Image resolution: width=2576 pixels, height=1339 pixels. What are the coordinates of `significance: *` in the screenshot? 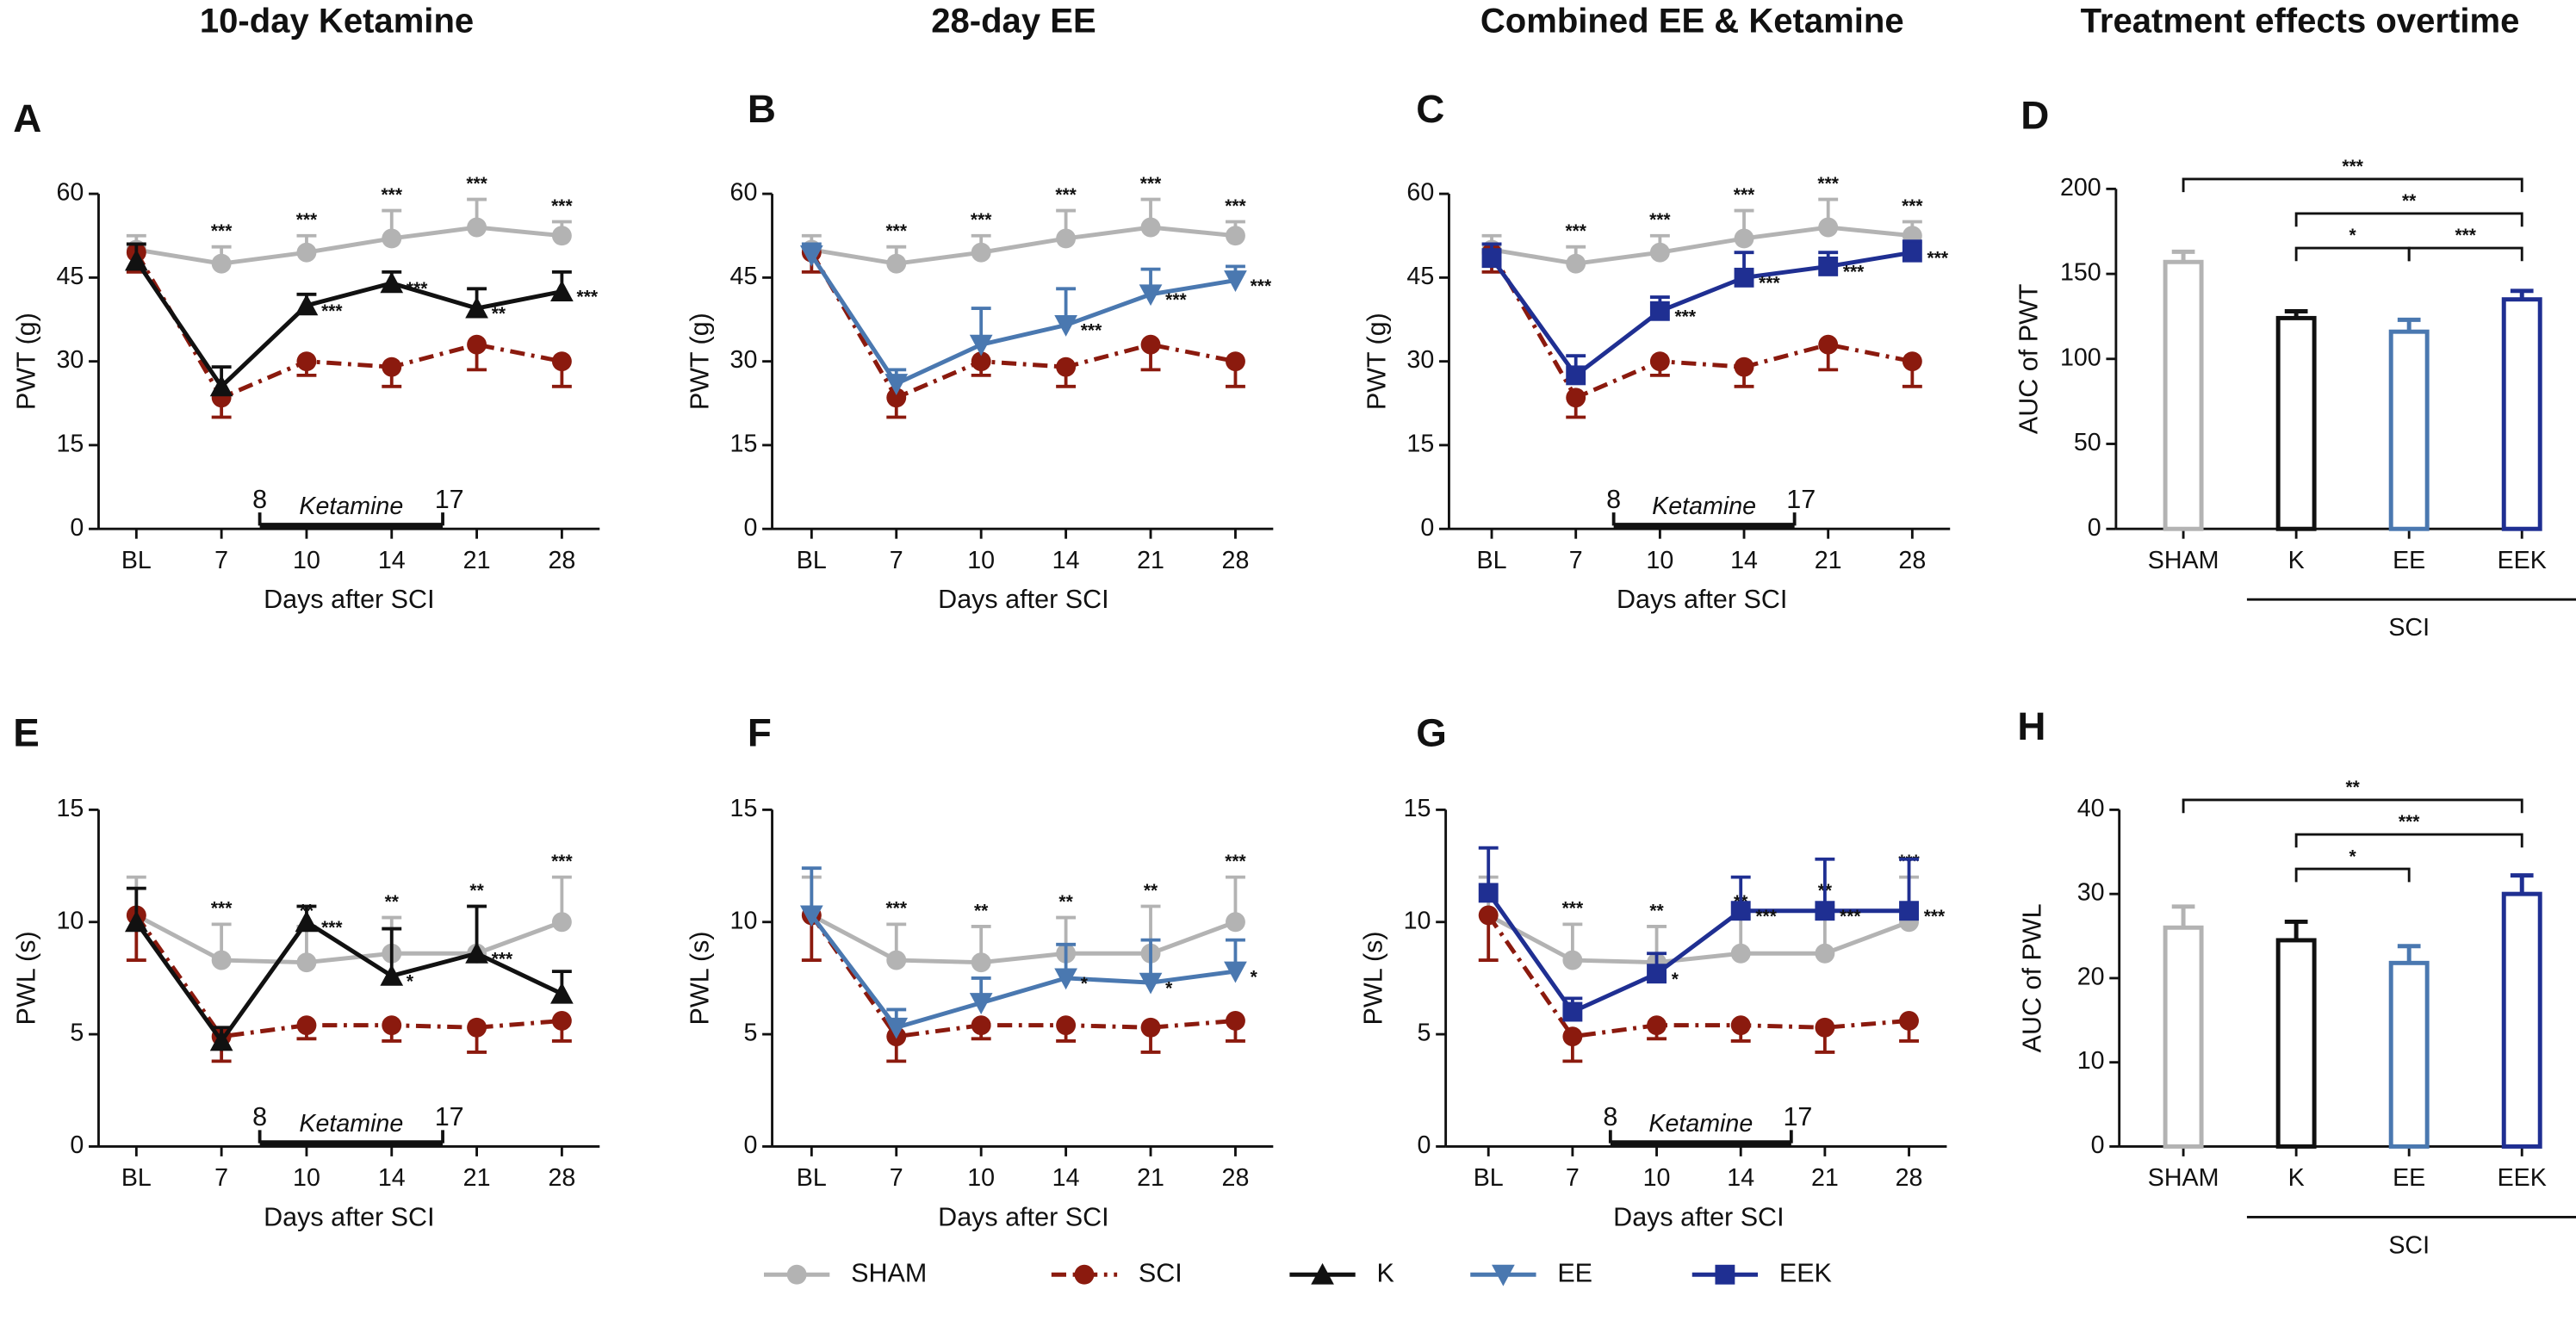 It's located at (410, 981).